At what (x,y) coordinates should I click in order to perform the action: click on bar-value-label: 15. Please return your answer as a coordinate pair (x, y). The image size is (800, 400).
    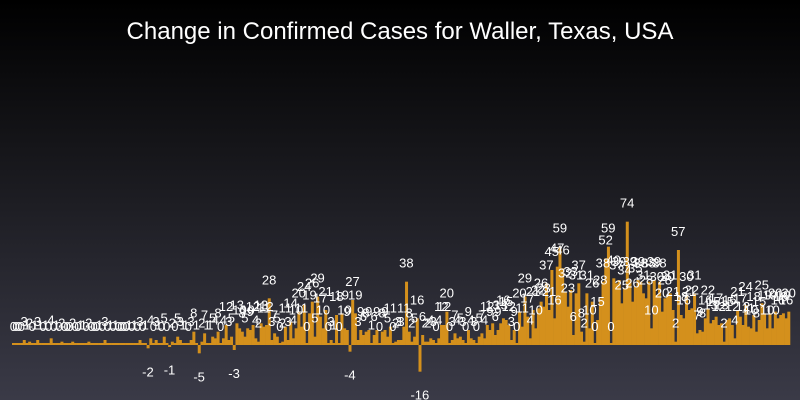
    Looking at the image, I should click on (759, 301).